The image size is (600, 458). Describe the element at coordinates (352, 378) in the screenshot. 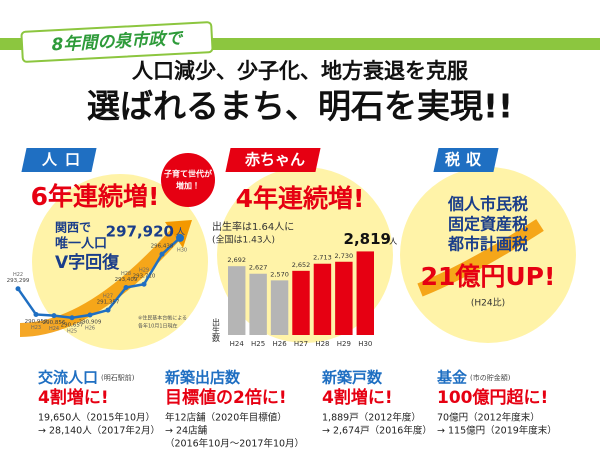

I see `stat-title: 新築戸数` at that location.